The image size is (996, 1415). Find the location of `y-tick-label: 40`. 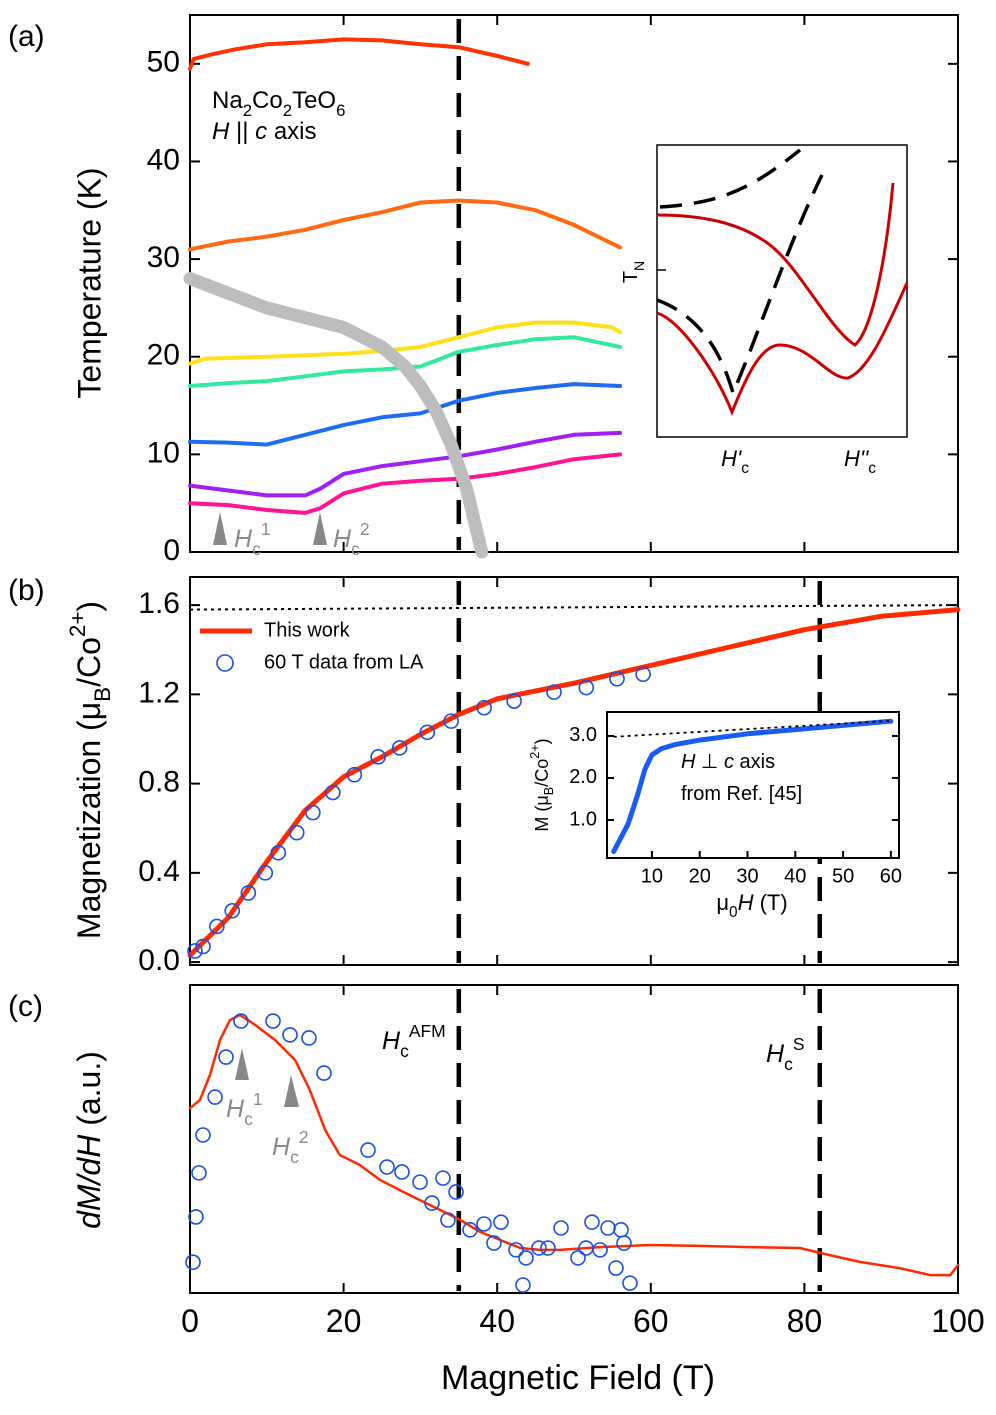

y-tick-label: 40 is located at coordinates (163, 159).